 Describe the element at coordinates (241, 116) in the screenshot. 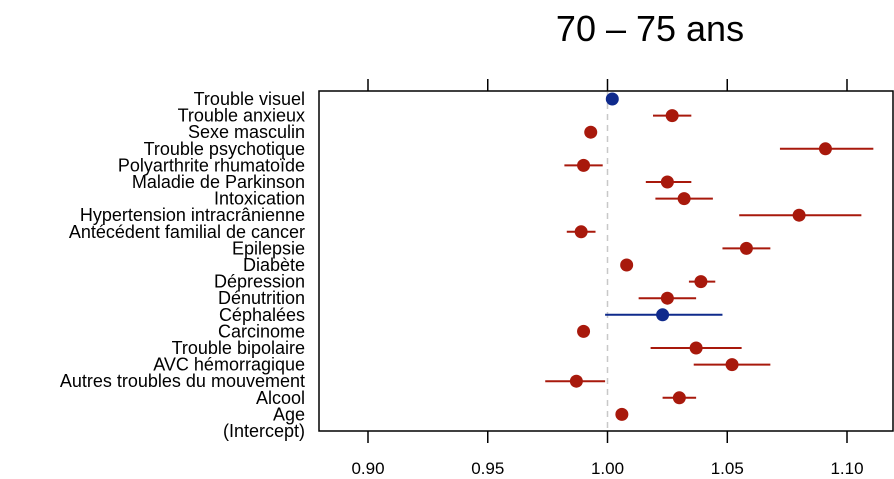

I see `row-label: Trouble anxieux` at that location.